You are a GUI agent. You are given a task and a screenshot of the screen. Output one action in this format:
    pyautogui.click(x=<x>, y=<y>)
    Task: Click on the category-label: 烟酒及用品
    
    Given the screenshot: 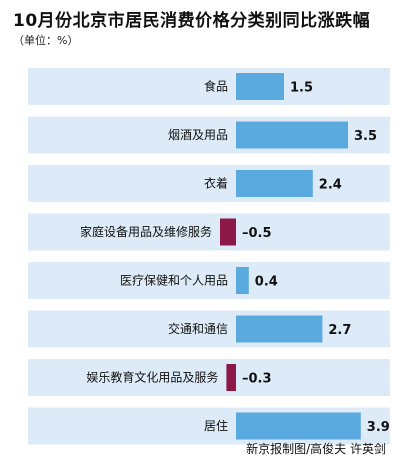 What is the action you would take?
    pyautogui.click(x=198, y=135)
    